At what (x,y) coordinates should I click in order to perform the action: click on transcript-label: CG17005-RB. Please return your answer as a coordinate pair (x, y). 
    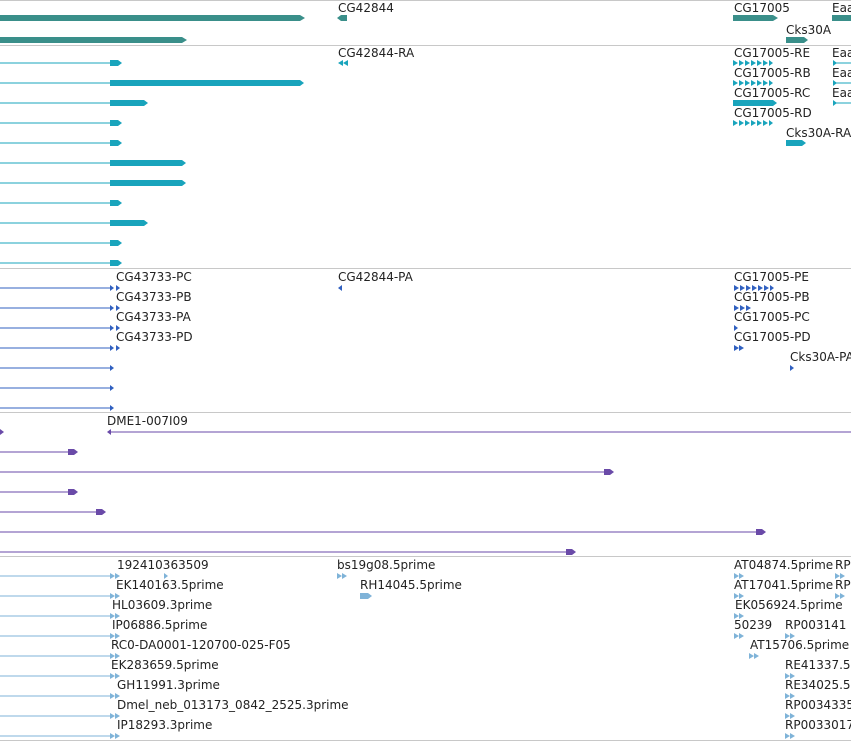
    Looking at the image, I should click on (772, 73).